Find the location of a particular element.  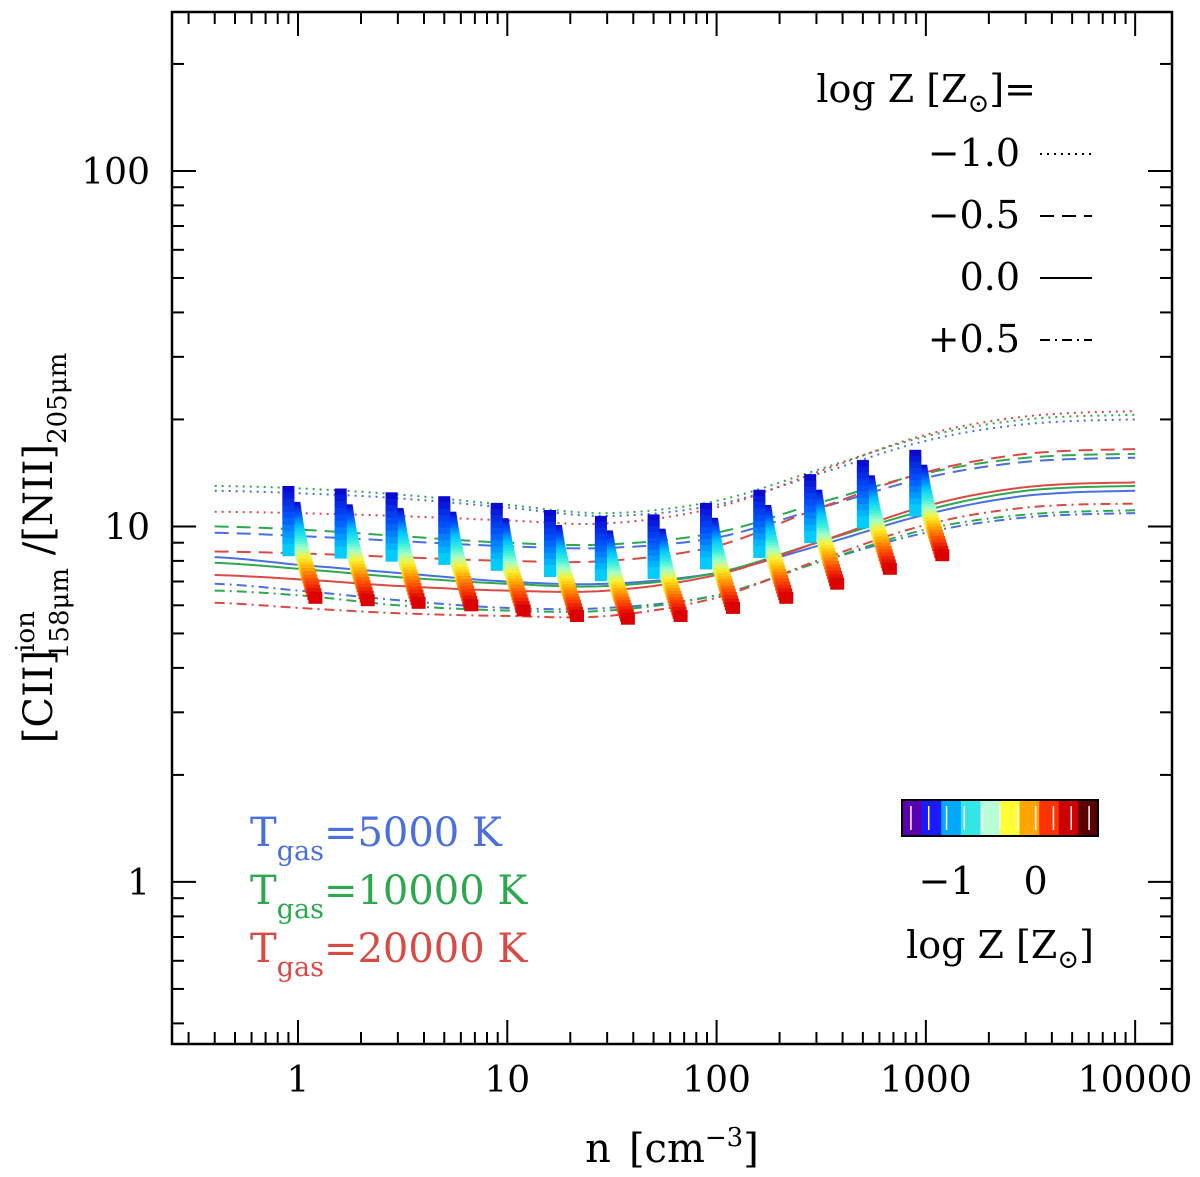

curve-dashed-t20000 is located at coordinates (675, 506).